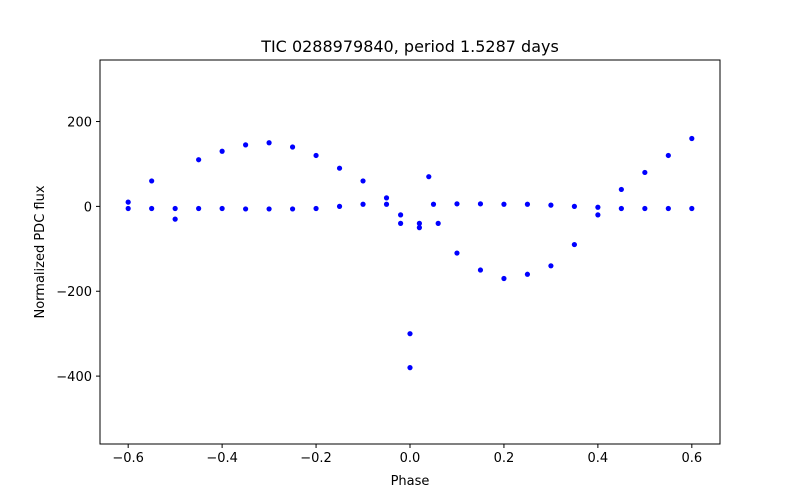  I want to click on y-tick-label: −200, so click(74, 292).